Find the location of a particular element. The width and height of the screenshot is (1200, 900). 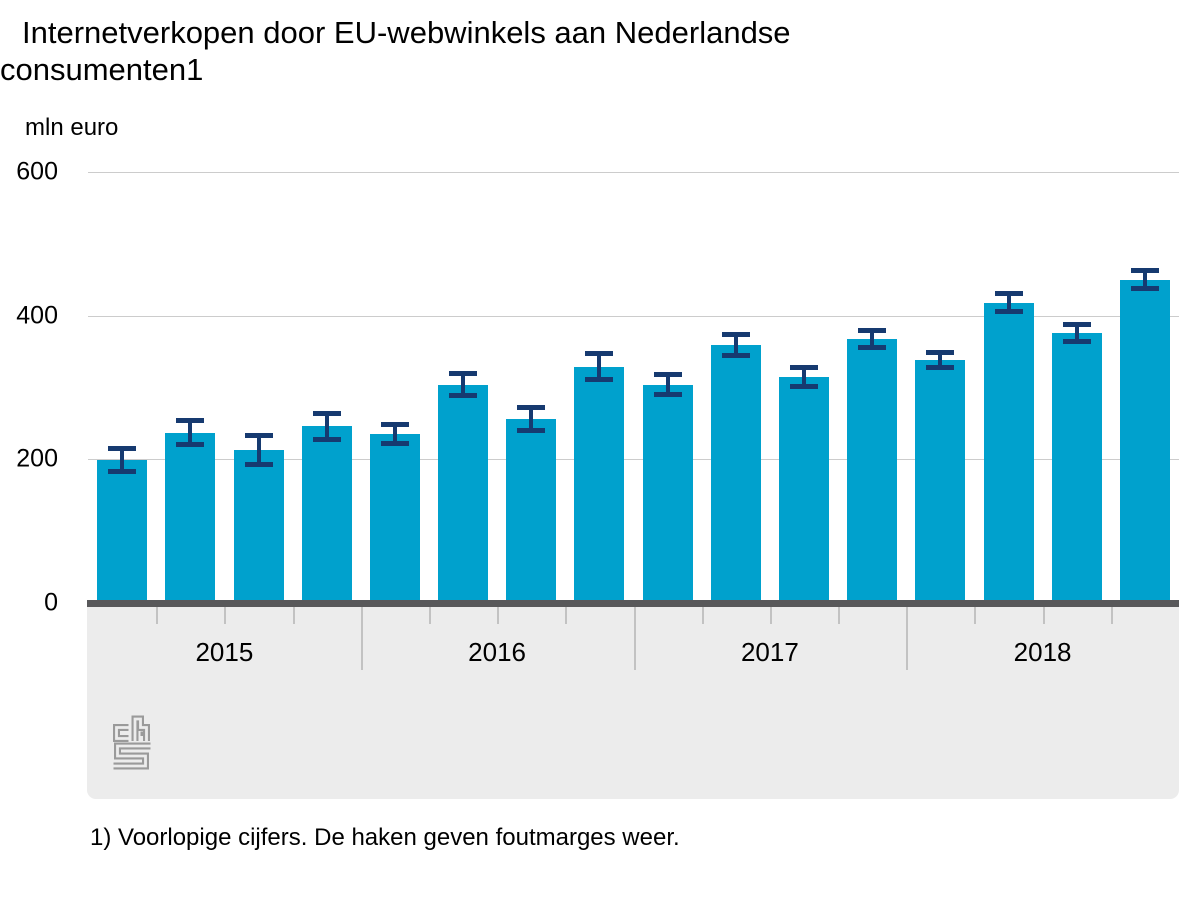

error-bar-2018-q4-stem is located at coordinates (1144, 279).